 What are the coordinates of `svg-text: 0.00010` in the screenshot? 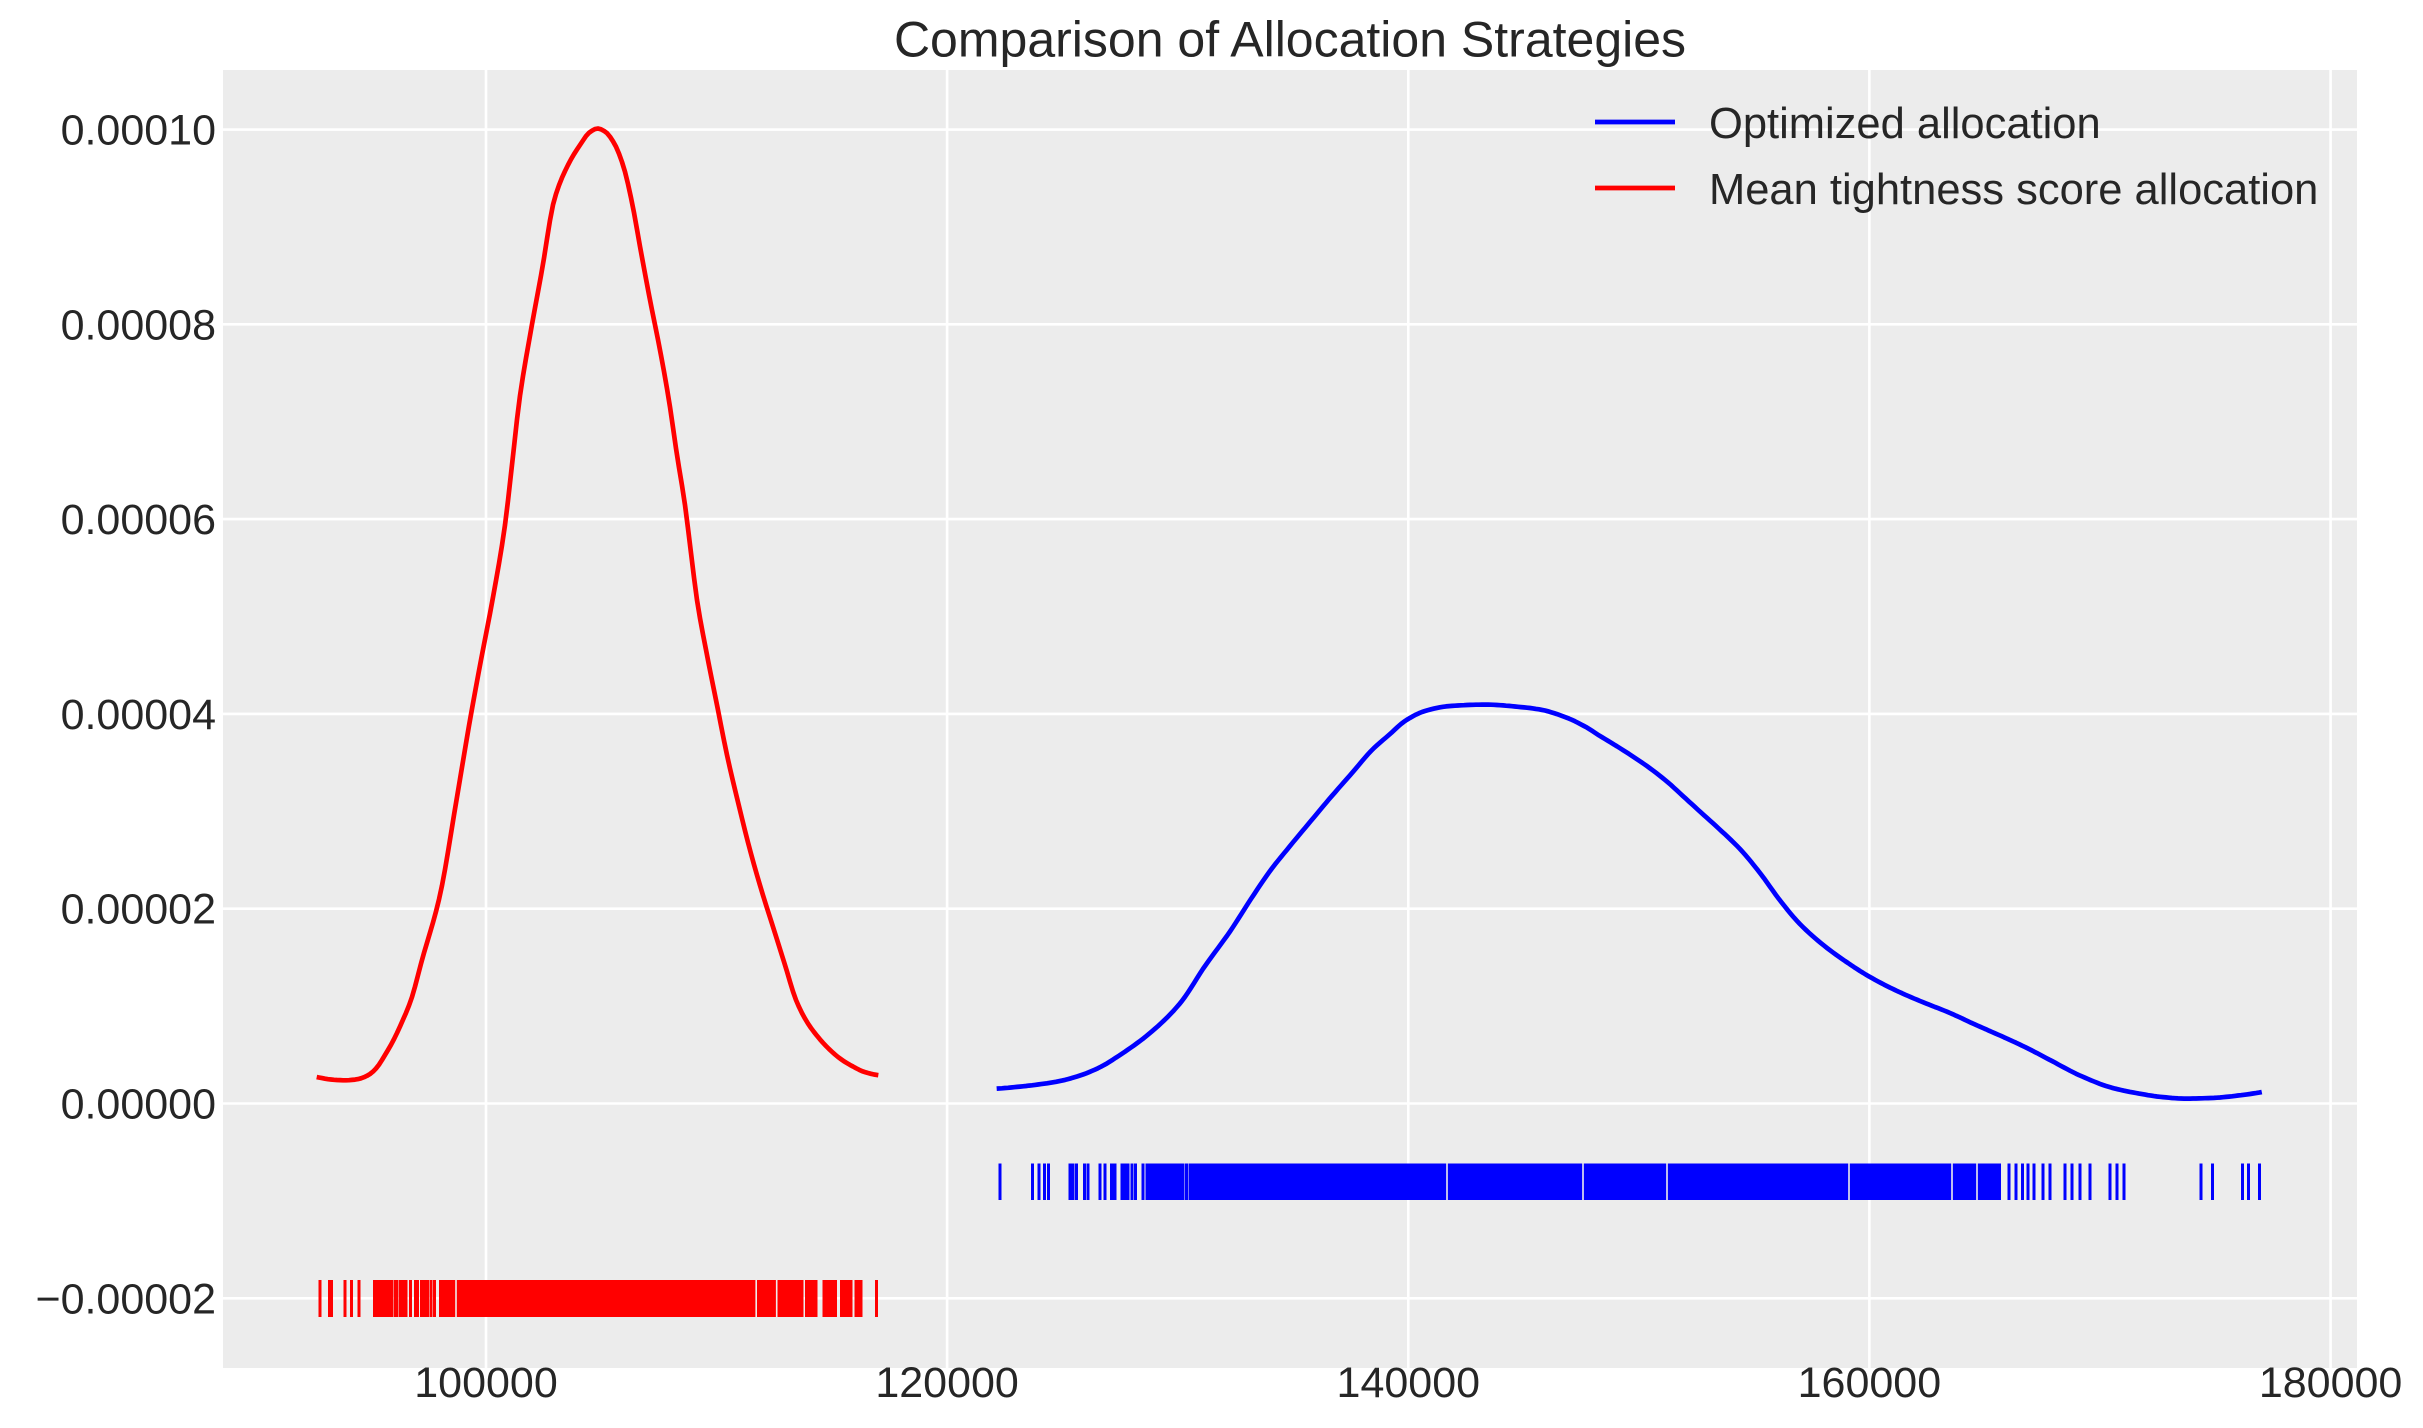 It's located at (138, 131).